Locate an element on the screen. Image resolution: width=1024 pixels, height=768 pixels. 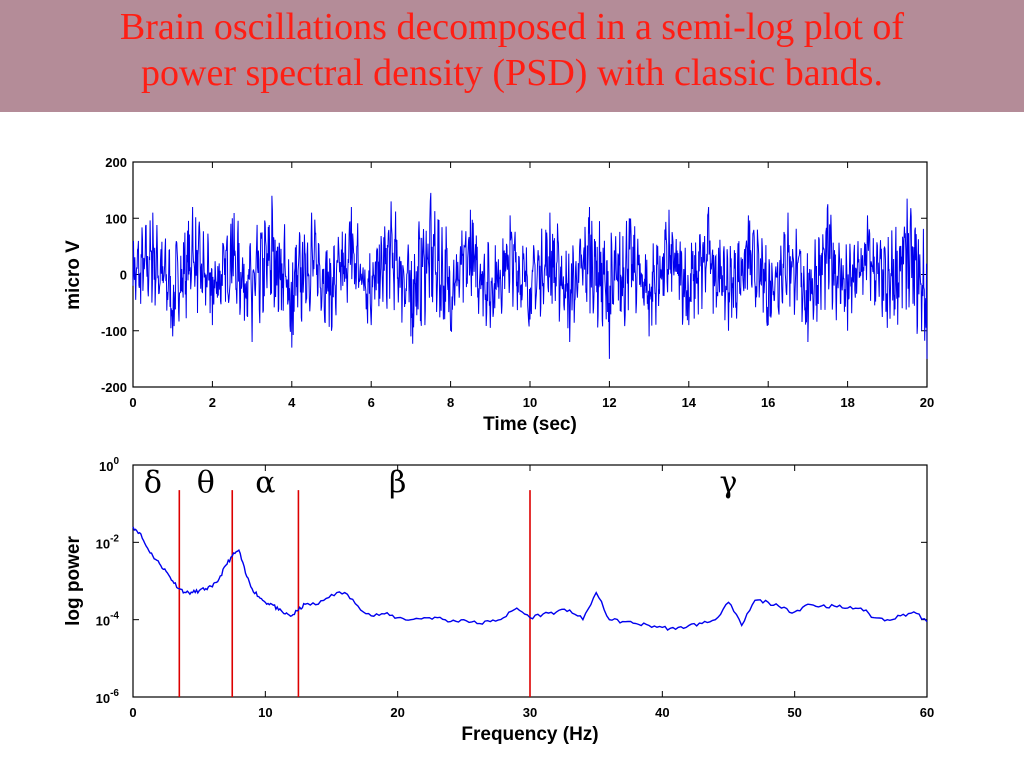
time-x-tick-label: 16 is located at coordinates (768, 402).